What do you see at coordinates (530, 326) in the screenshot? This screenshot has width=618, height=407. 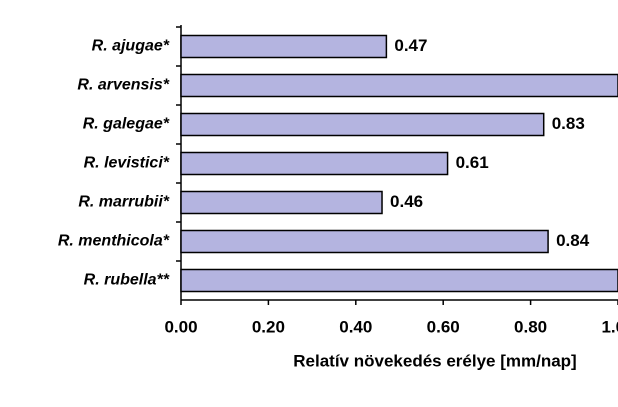 I see `x-tick-label: 0.80` at bounding box center [530, 326].